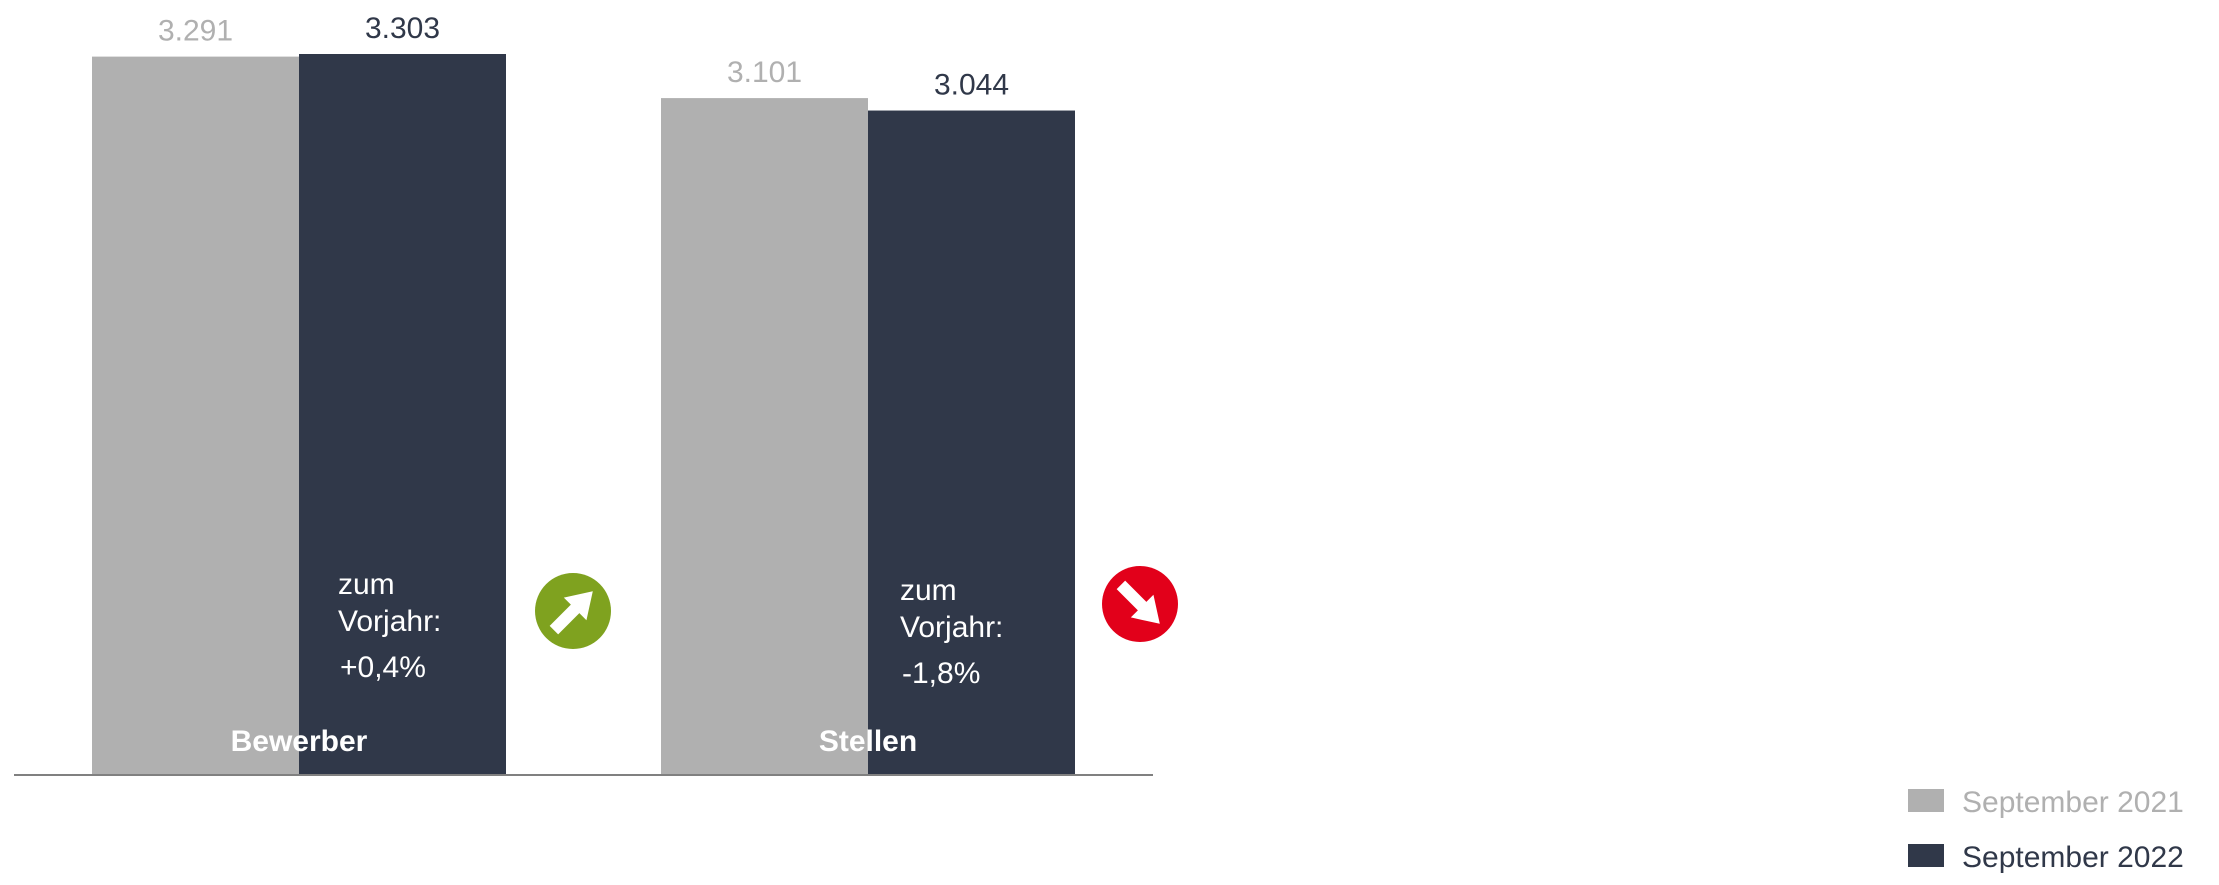 The width and height of the screenshot is (2219, 885). Describe the element at coordinates (764, 72) in the screenshot. I see `value-label-stellen-2021: 3.101` at that location.